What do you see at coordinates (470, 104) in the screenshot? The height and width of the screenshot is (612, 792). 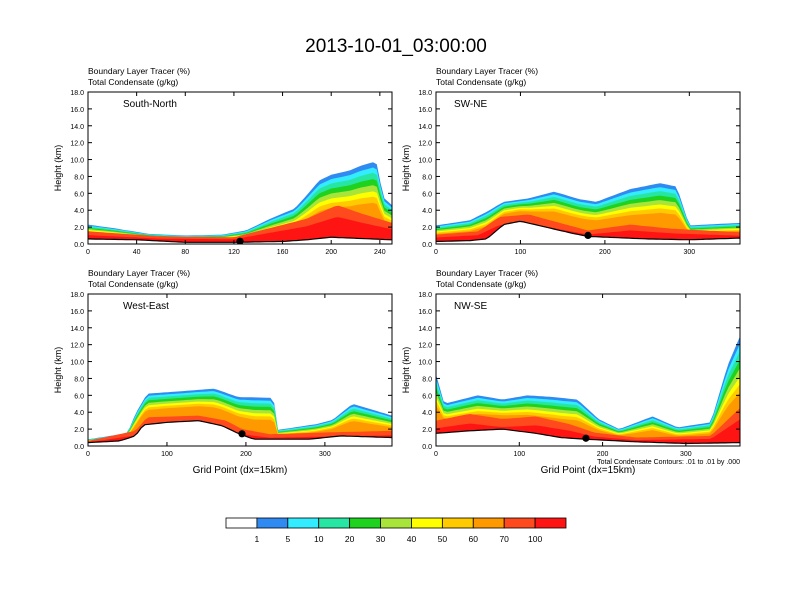 I see `panel-label: SW-NE` at bounding box center [470, 104].